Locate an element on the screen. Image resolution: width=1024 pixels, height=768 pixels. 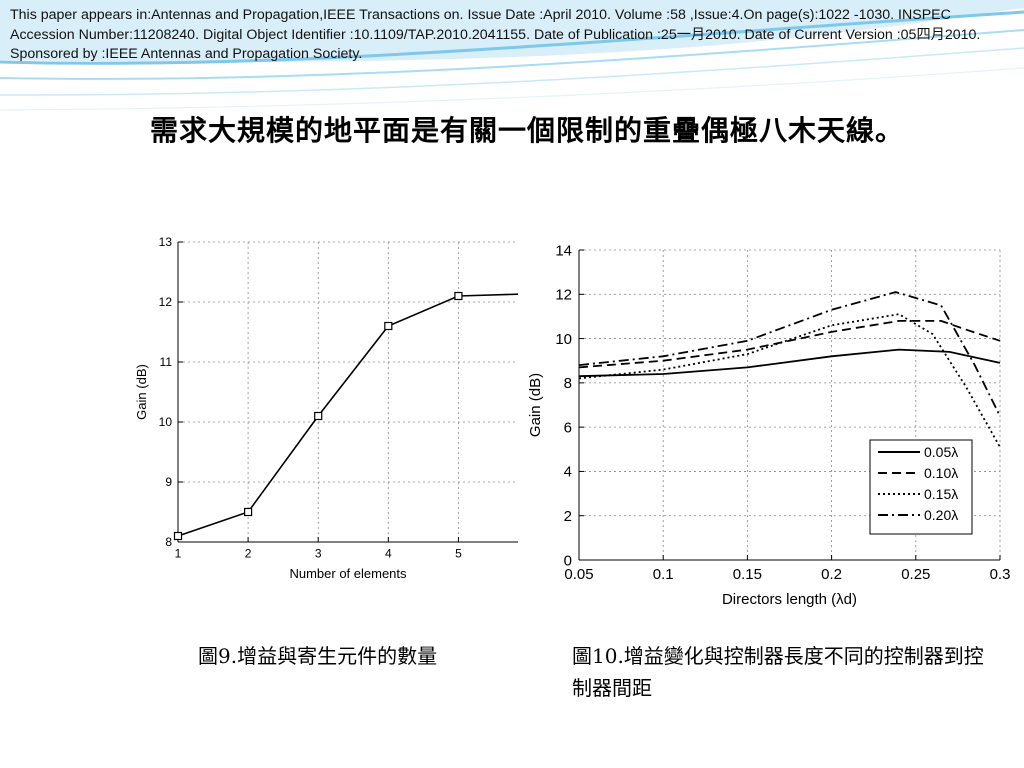
x-axis-label: Number of elements is located at coordinates (348, 573).